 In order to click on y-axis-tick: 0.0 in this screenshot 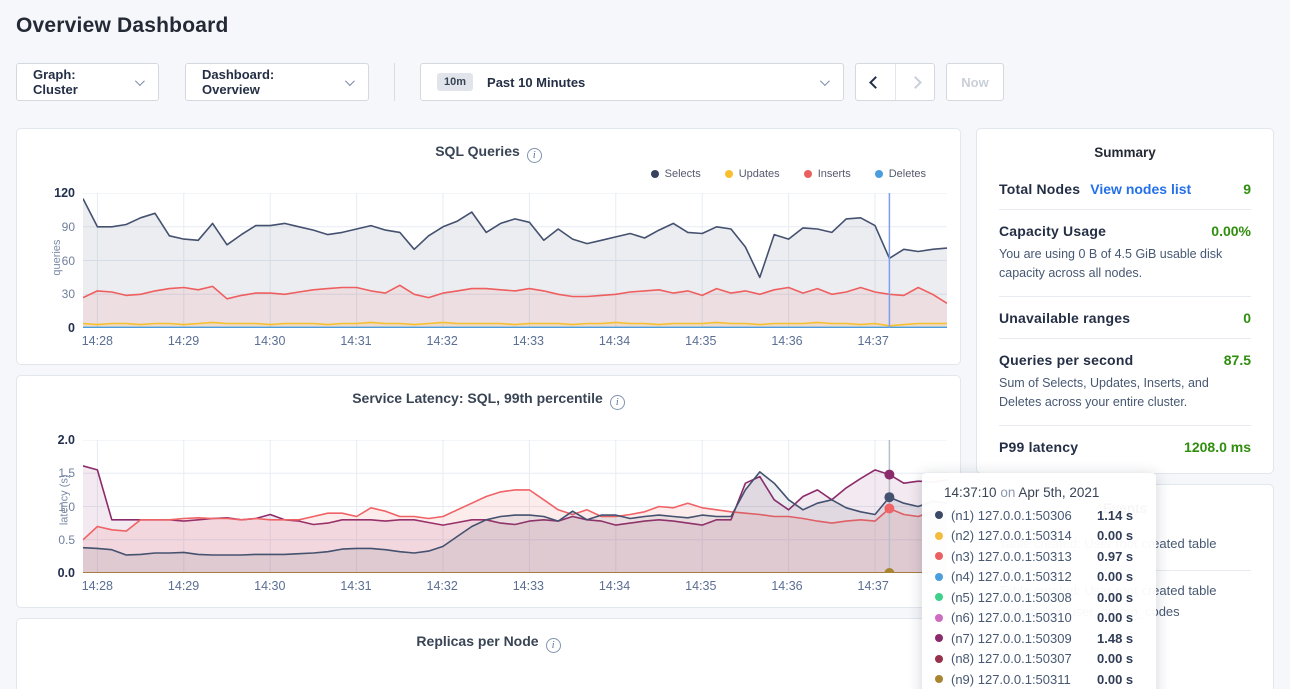, I will do `click(66, 573)`.